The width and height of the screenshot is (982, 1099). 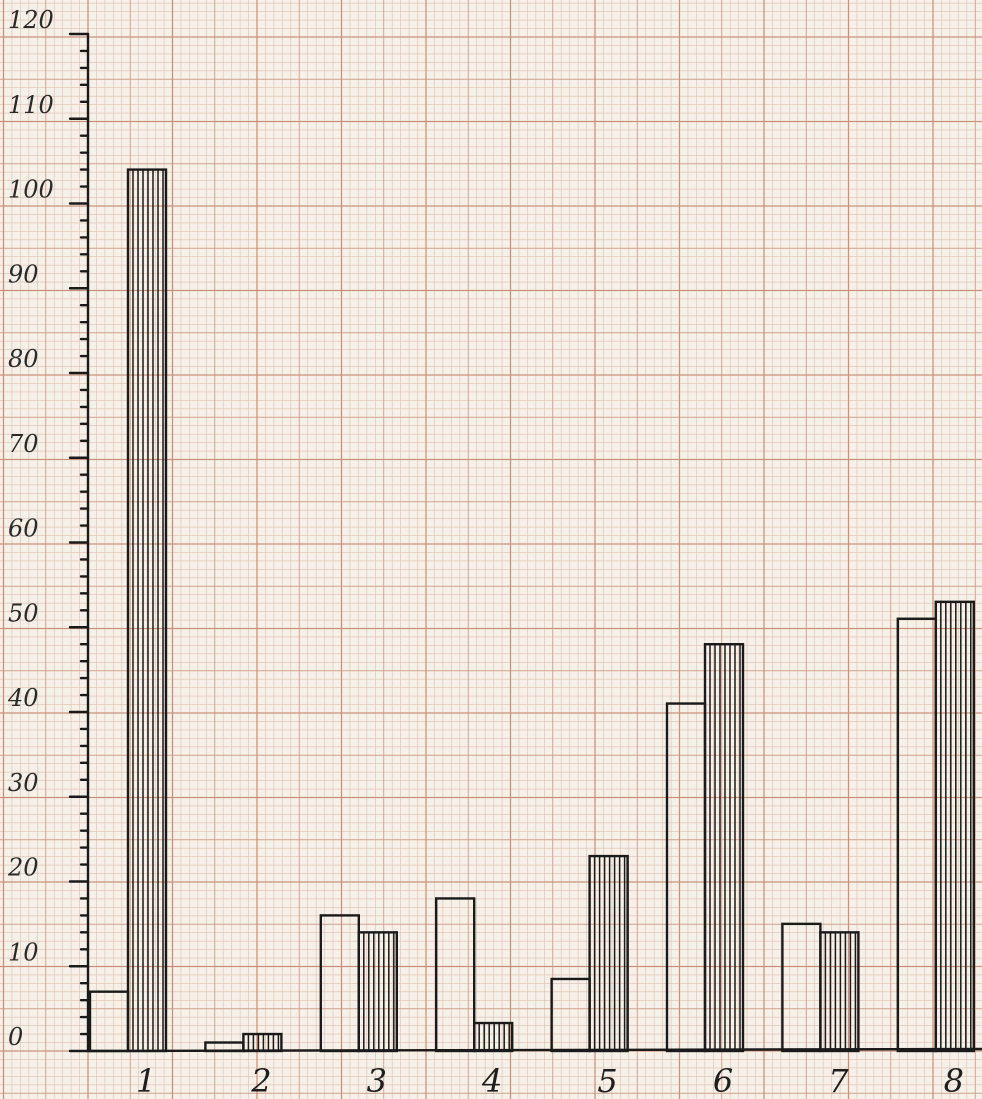 What do you see at coordinates (534, 1073) in the screenshot?
I see `x-axis: 1 2 3 4 5 6 7 8` at bounding box center [534, 1073].